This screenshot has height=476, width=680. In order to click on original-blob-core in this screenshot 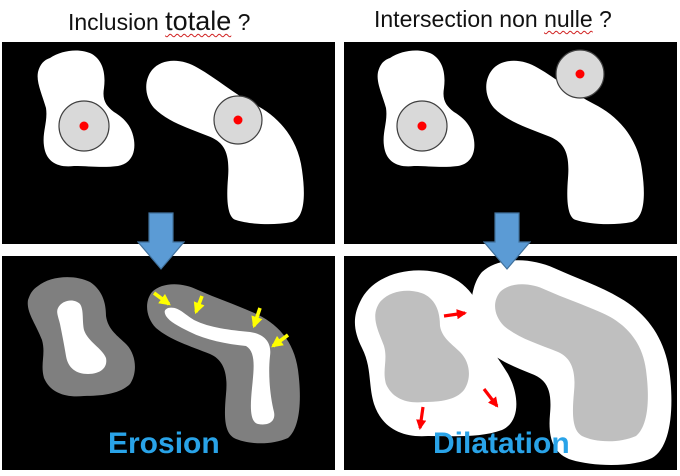, I will do `click(422, 346)`.